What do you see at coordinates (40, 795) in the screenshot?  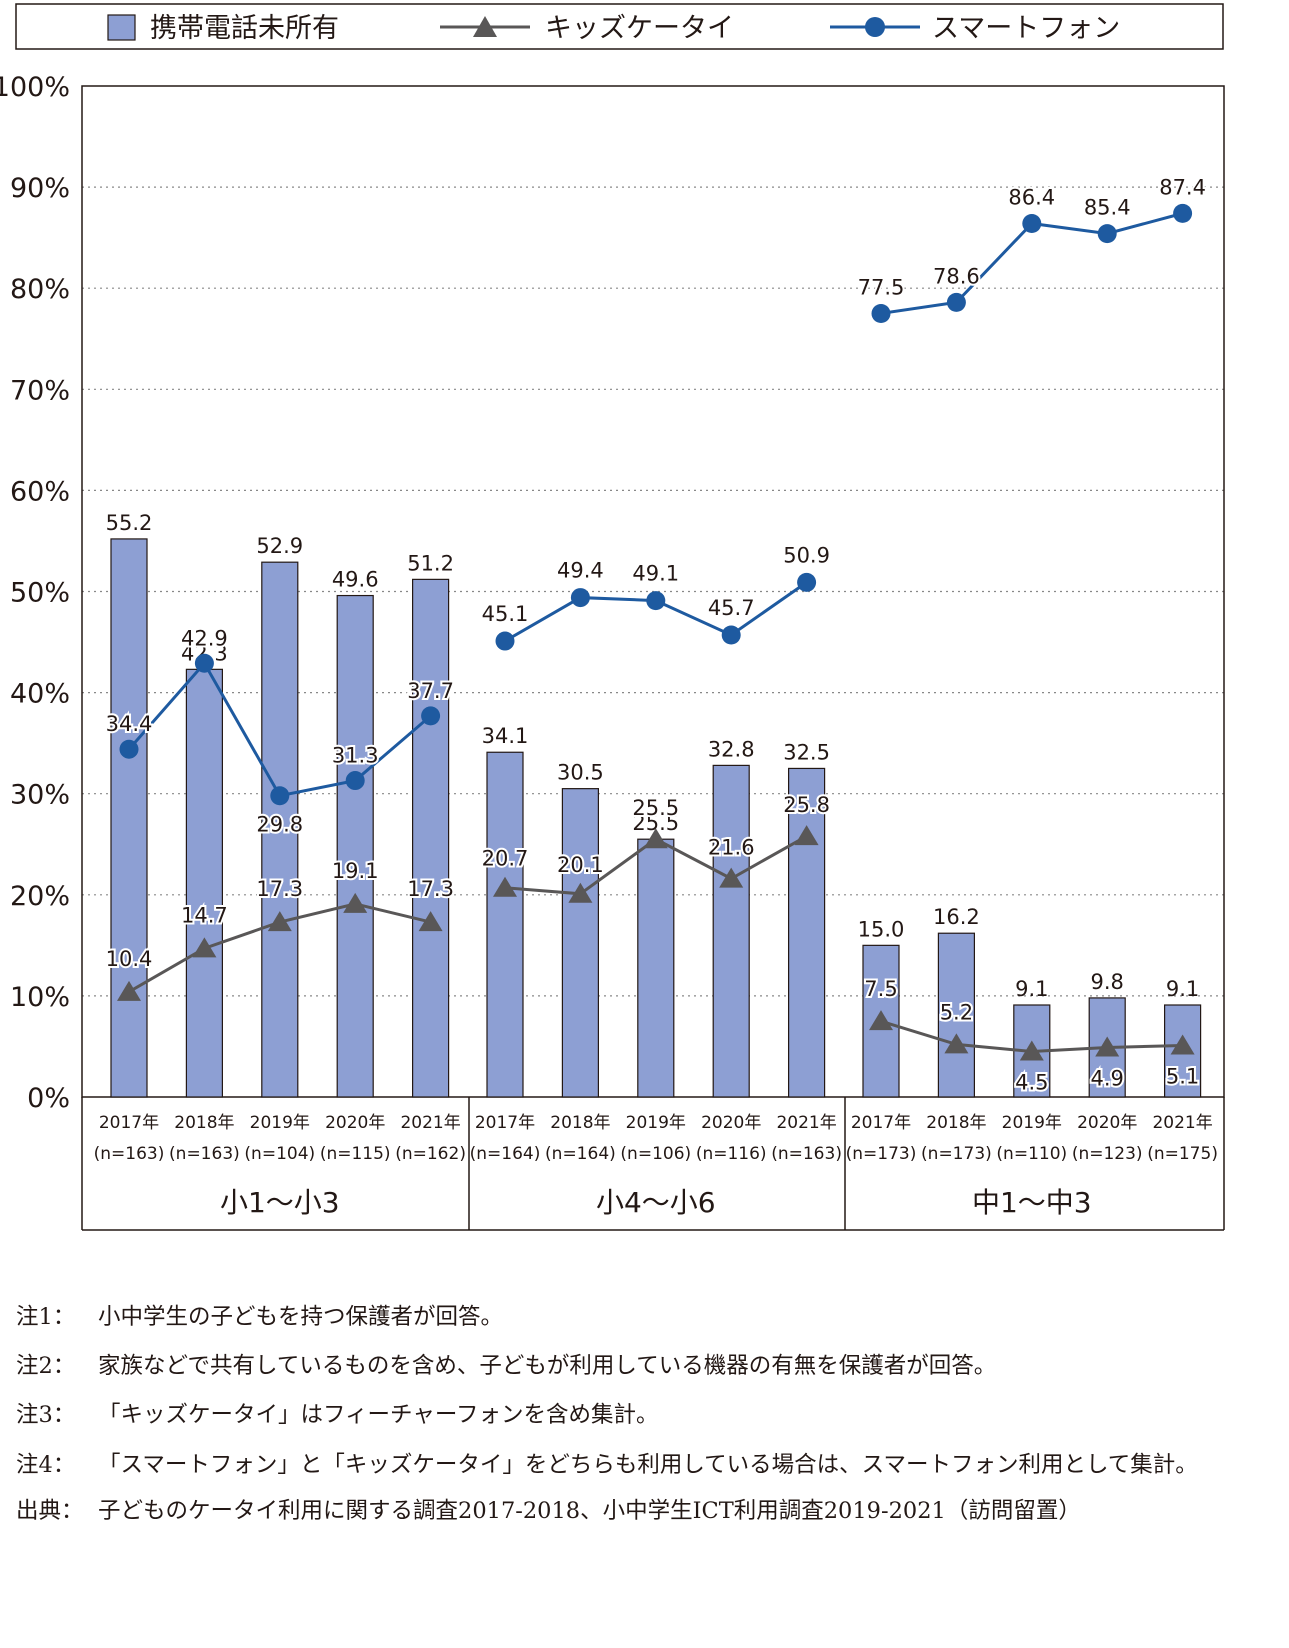 I see `y-tick-label: 30%` at bounding box center [40, 795].